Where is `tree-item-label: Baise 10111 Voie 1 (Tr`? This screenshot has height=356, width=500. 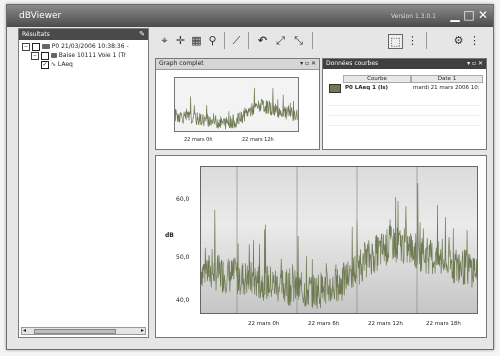
tree-item-label: Baise 10111 Voie 1 (Tr is located at coordinates (92, 55).